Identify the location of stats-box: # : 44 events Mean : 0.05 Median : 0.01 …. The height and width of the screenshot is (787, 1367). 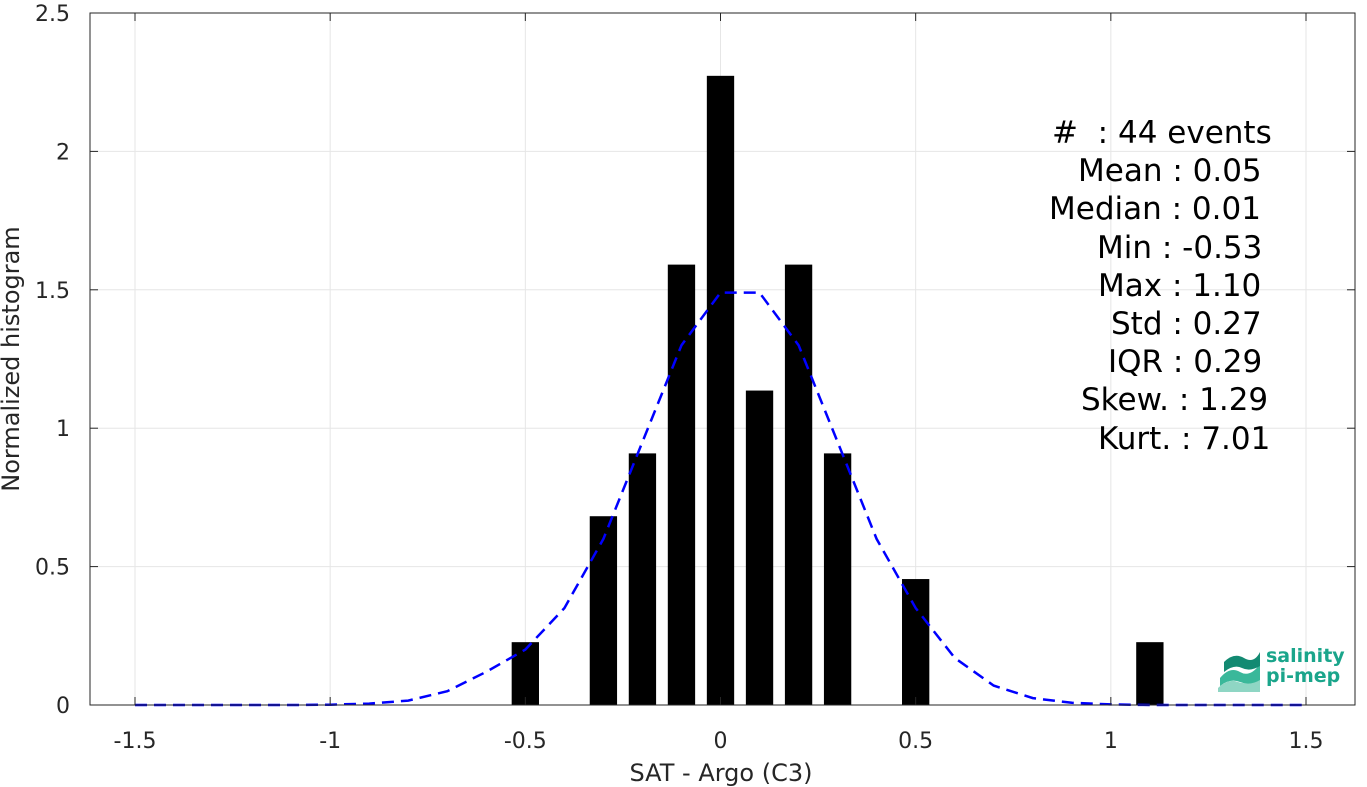
(1150, 286).